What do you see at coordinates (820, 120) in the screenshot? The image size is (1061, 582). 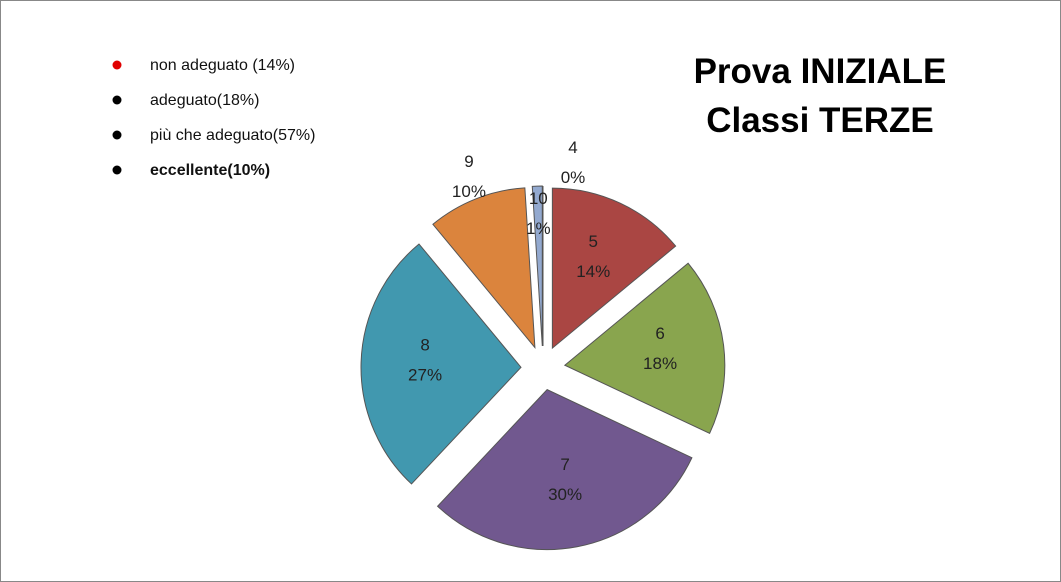 I see `chart-title: Classi TERZE` at bounding box center [820, 120].